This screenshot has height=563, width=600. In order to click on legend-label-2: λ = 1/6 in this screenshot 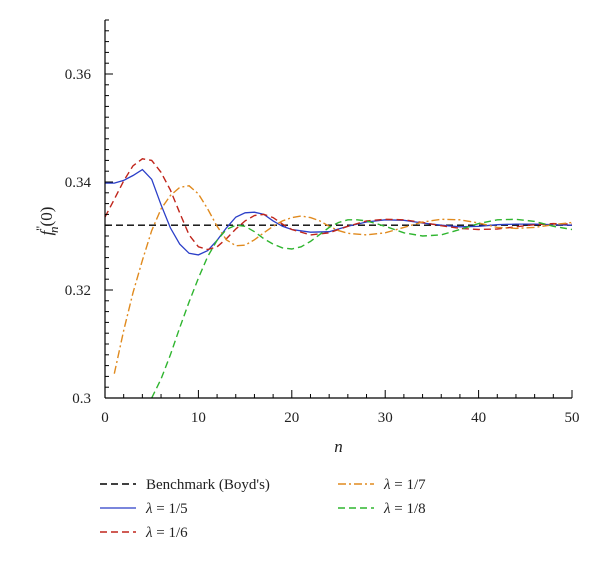, I will do `click(166, 533)`.